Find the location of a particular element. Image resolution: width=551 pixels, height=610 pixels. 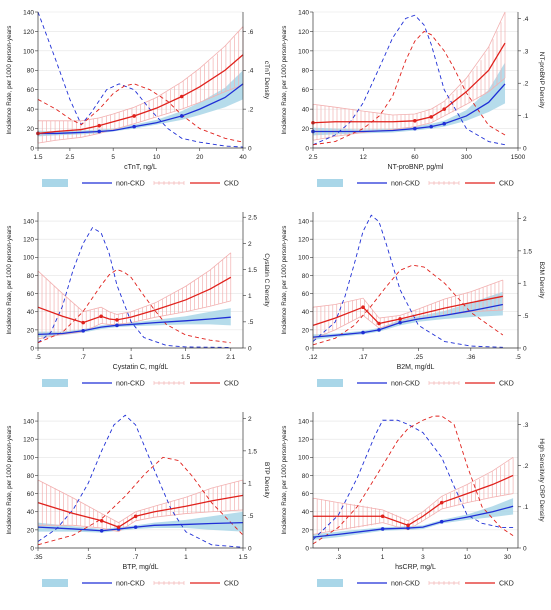

x-axis-label: NT-proBNP, pg/ml is located at coordinates (416, 167).